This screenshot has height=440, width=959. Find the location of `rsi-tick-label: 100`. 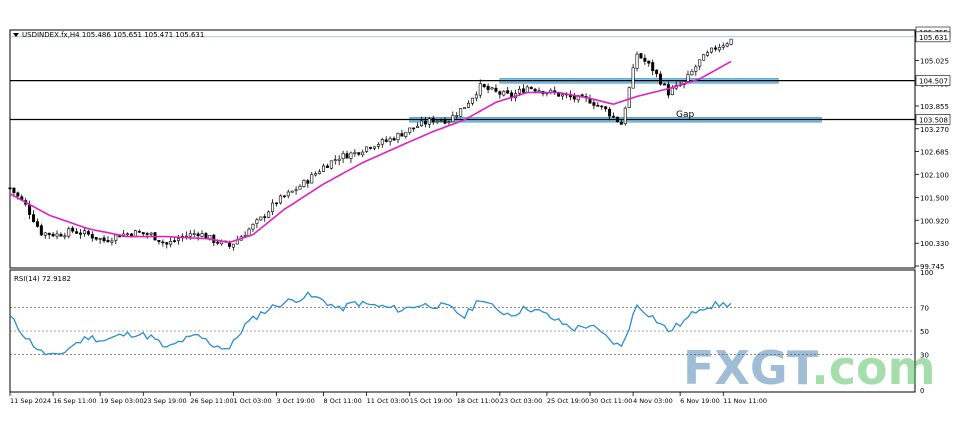

rsi-tick-label: 100 is located at coordinates (926, 273).